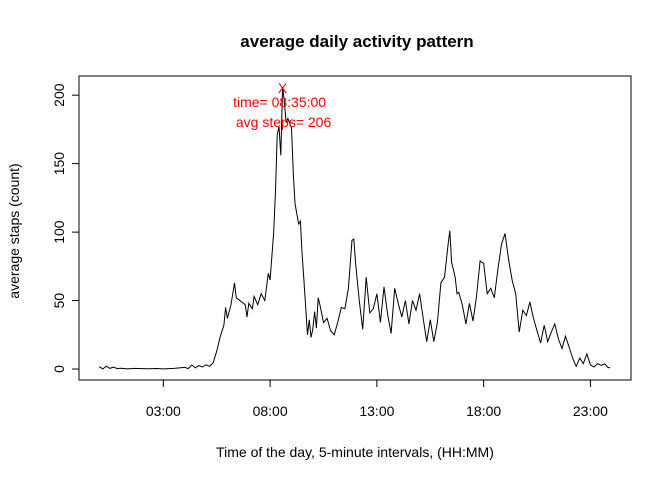 The width and height of the screenshot is (672, 480). What do you see at coordinates (377, 399) in the screenshot?
I see `x-axis: 03:00 08:00 13:00 18:00 23:00` at bounding box center [377, 399].